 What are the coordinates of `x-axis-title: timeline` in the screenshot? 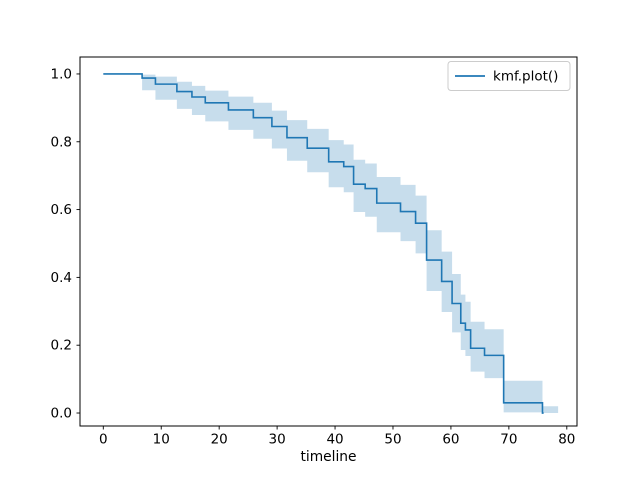 It's located at (328, 457).